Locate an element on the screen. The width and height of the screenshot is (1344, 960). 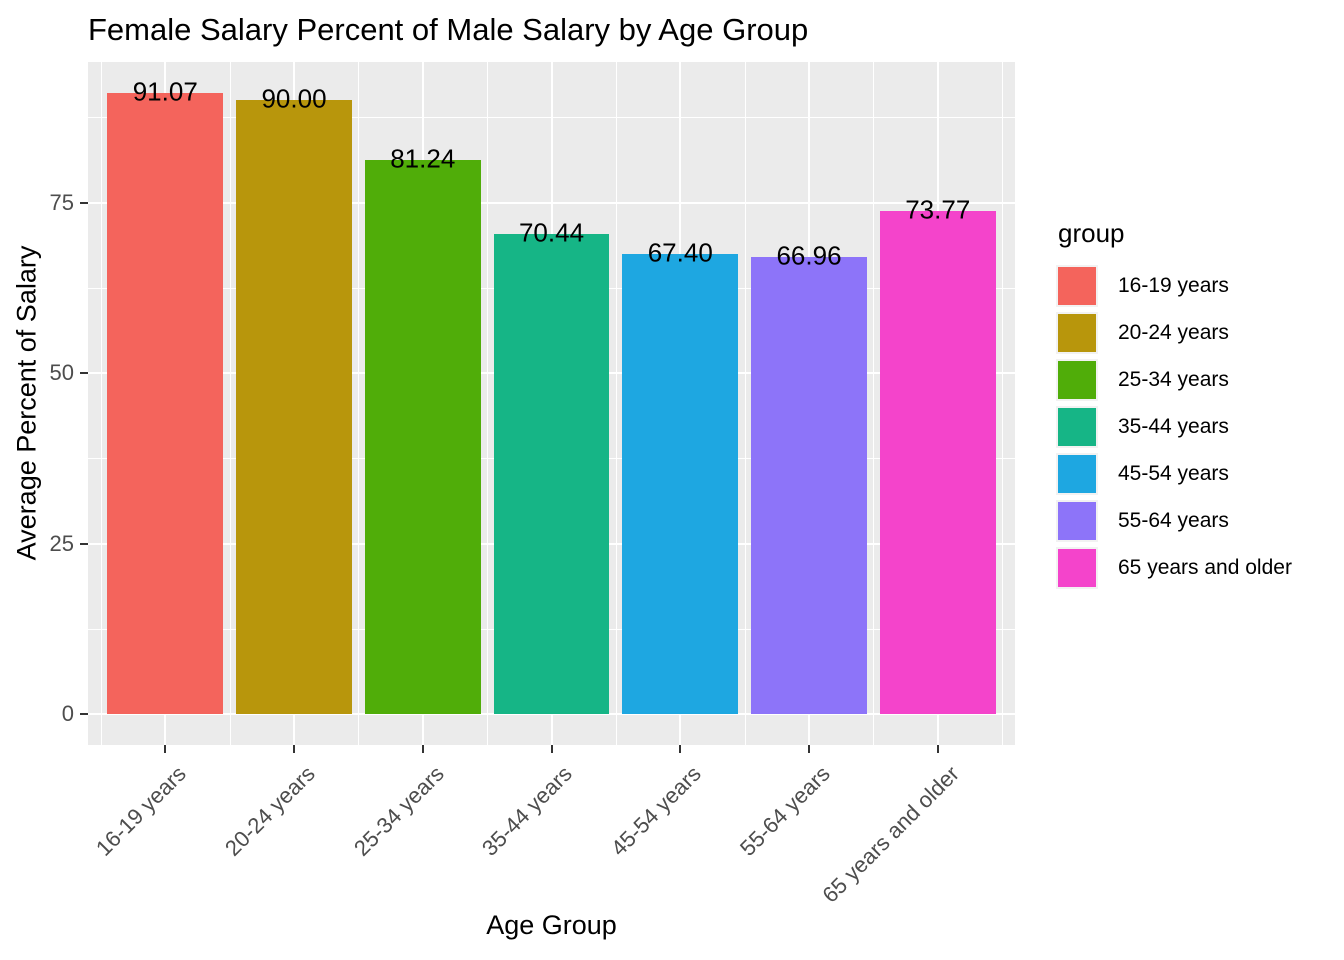
legend-item: 25-34 years is located at coordinates (1174, 380).